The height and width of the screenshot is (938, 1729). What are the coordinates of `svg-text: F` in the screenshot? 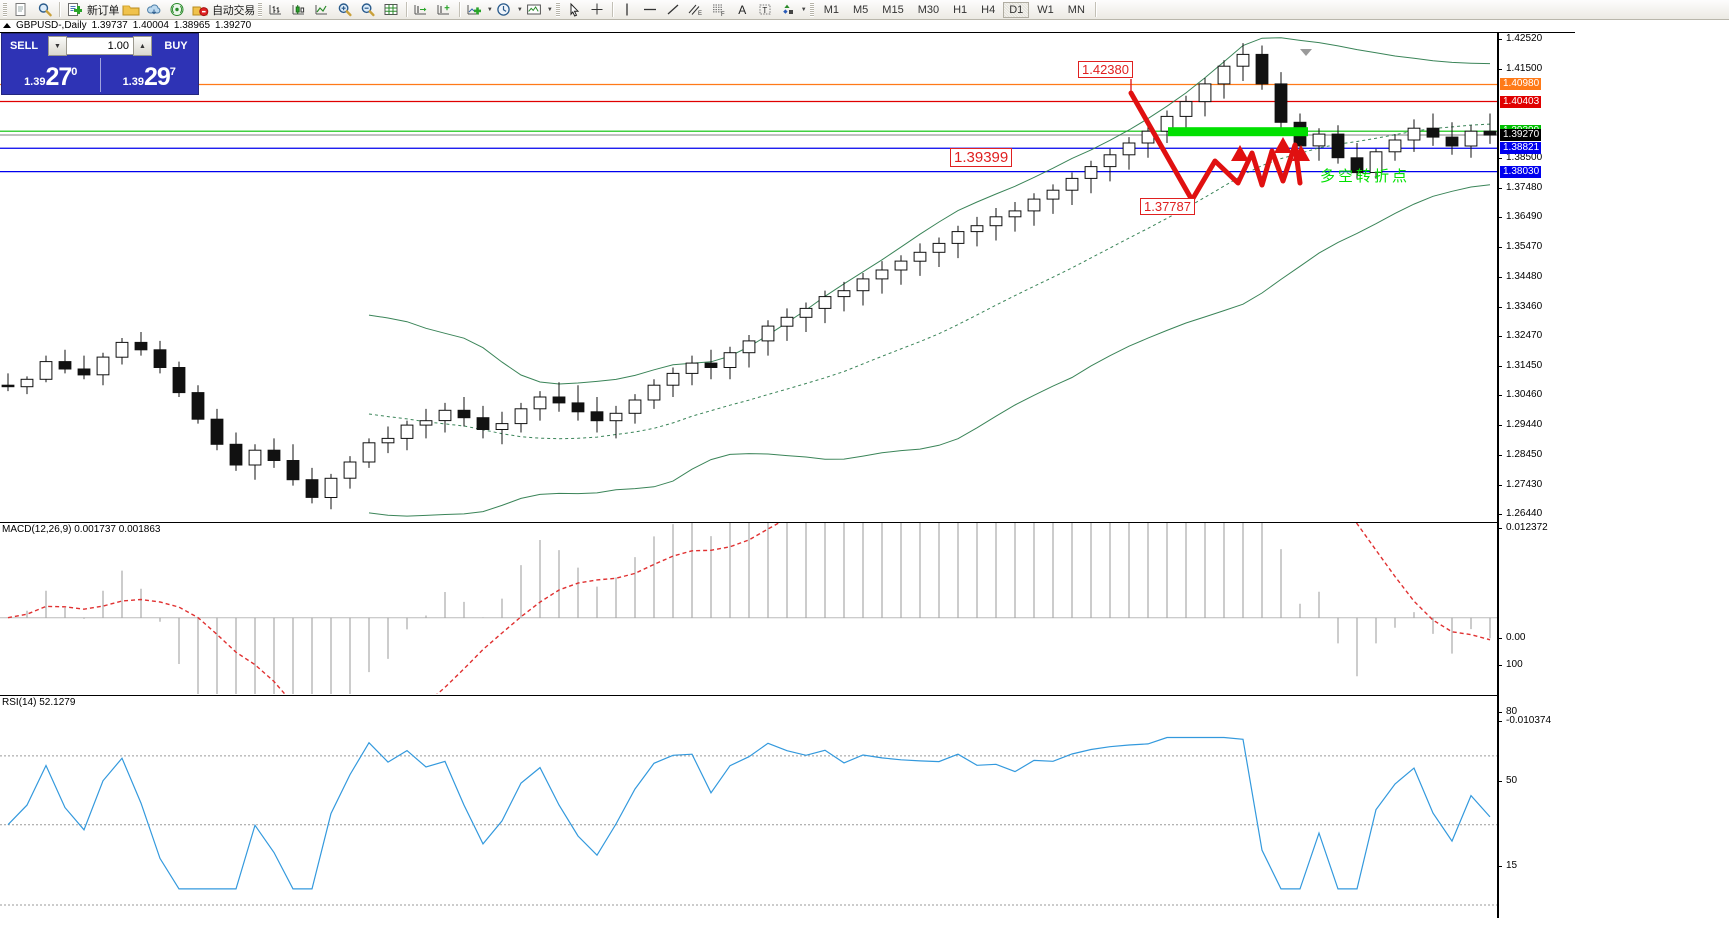 It's located at (723, 14).